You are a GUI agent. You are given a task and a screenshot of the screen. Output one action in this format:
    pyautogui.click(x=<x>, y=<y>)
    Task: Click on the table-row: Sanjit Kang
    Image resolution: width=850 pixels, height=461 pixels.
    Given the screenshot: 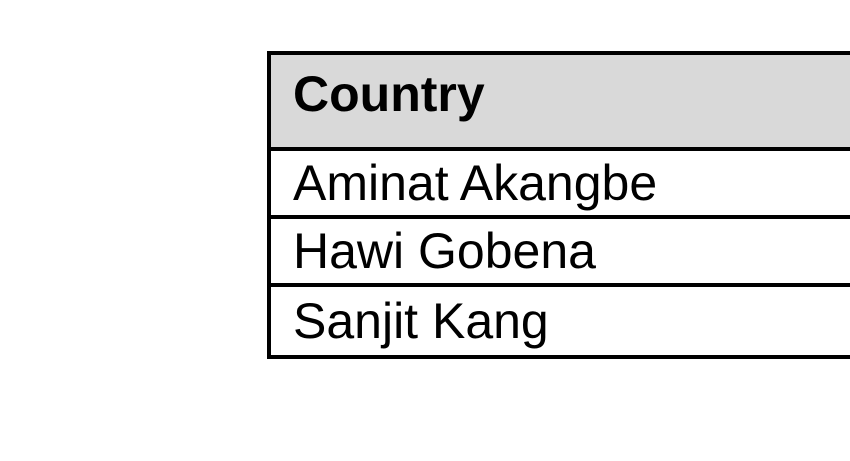 What is the action you would take?
    pyautogui.click(x=560, y=321)
    